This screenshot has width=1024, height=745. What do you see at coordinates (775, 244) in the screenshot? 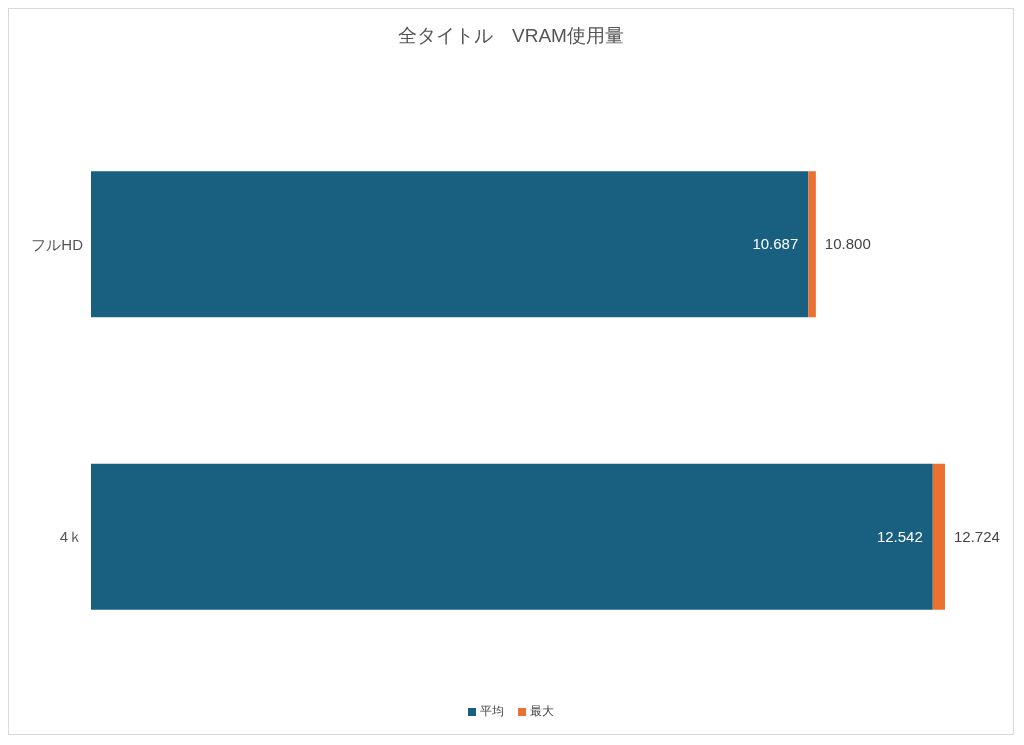
I see `data-label: 10.687` at bounding box center [775, 244].